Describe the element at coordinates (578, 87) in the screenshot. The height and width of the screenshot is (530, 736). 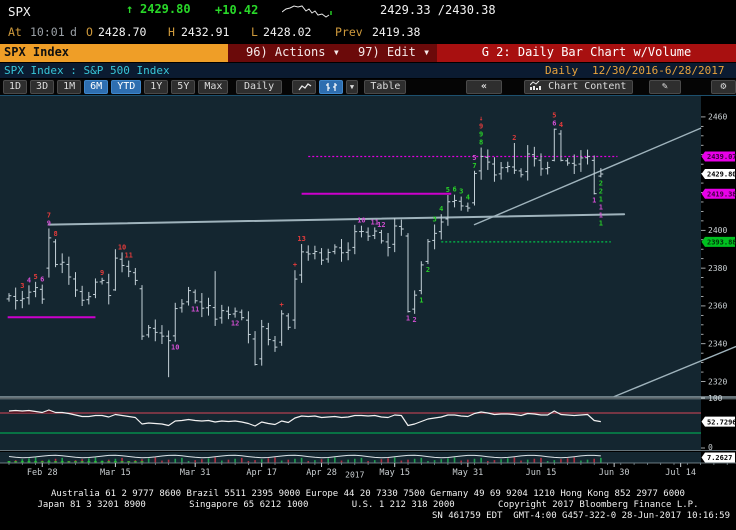
I see `chart-content-button: Chart Content` at that location.